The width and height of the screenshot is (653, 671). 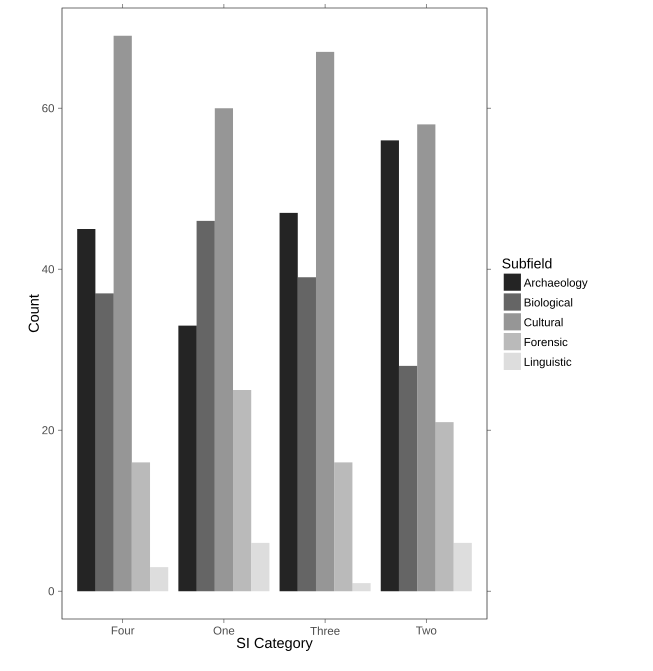 I want to click on x-tick-label: Three, so click(x=325, y=630).